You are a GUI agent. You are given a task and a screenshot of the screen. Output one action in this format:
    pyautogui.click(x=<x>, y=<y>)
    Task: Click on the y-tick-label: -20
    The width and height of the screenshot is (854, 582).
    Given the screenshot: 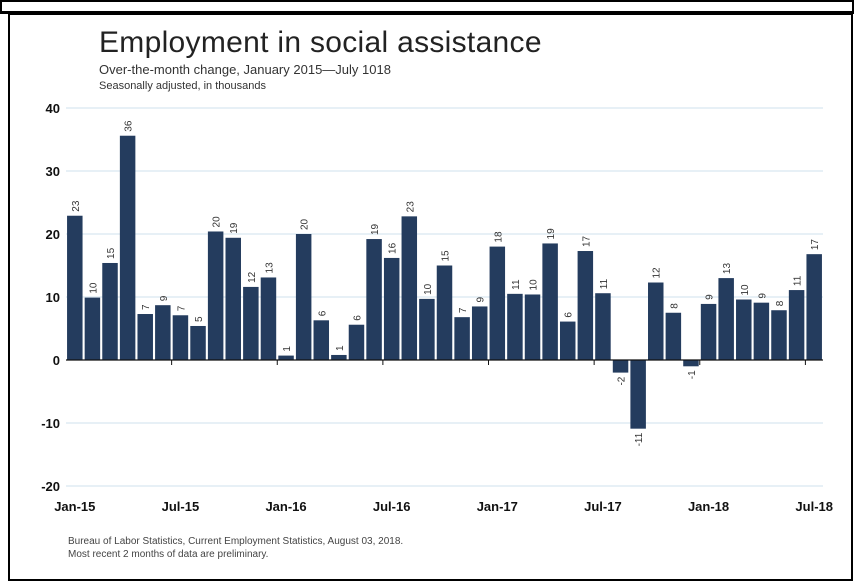 What is the action you would take?
    pyautogui.click(x=50, y=486)
    